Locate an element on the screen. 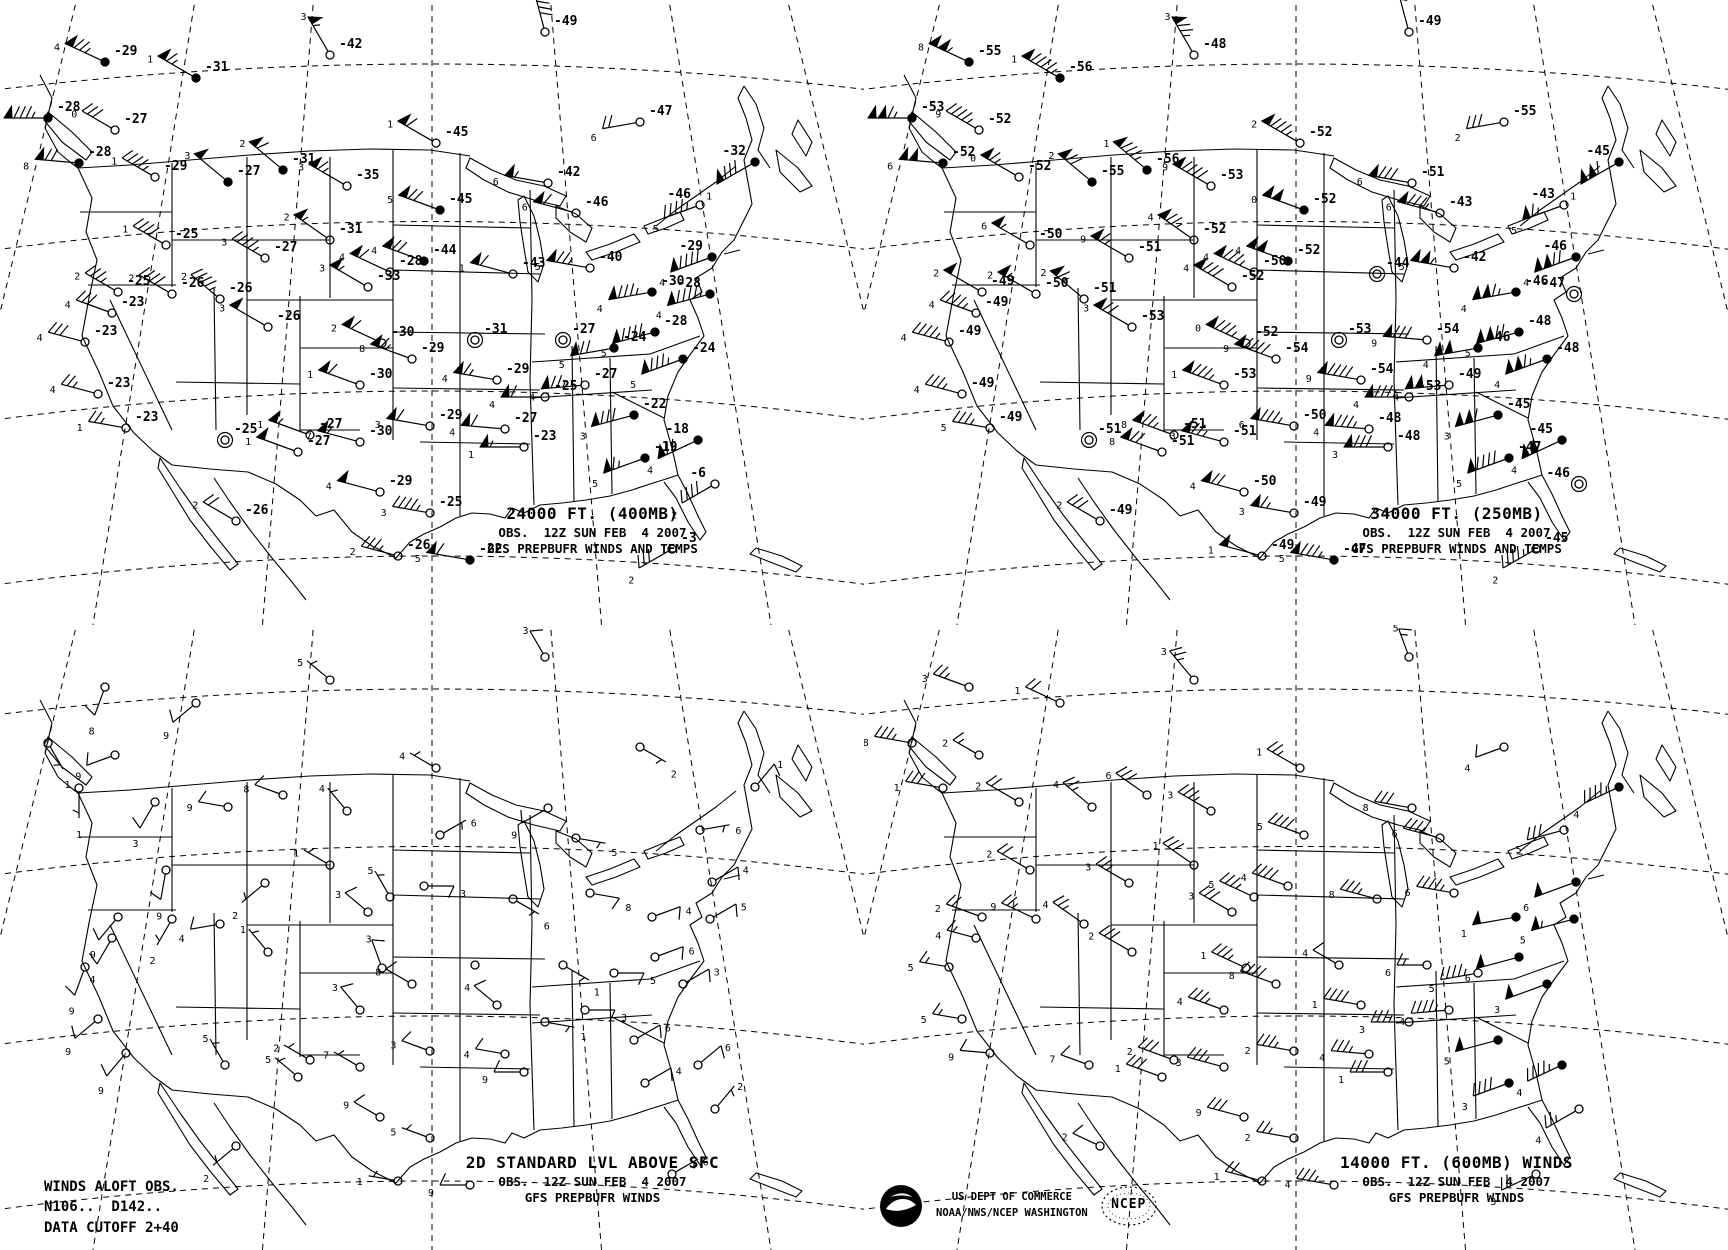 Image resolution: width=1728 pixels, height=1250 pixels. station-plot: 8 -29 is located at coordinates (401, 349).